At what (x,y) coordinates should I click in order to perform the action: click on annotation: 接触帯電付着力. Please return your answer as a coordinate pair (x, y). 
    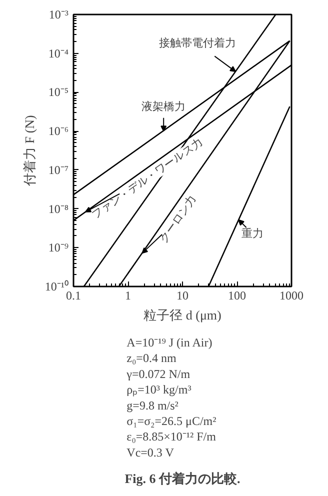
    Looking at the image, I should click on (197, 43).